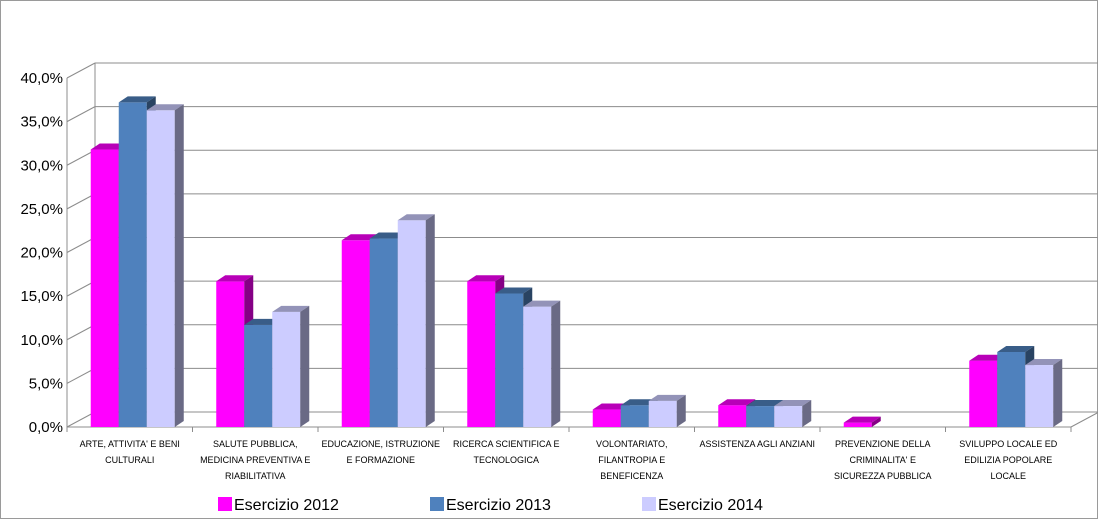  I want to click on x-tick-label: EDUCAZIONE, ISTRUZIONE, so click(380, 444).